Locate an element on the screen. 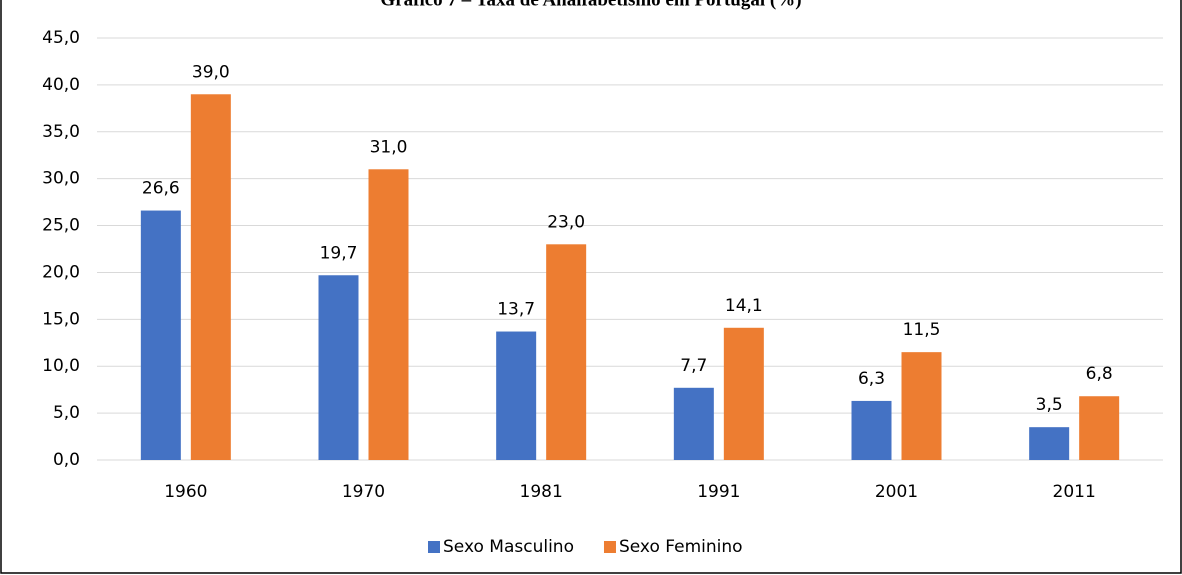 The image size is (1182, 575). x-tick-label: 2001 is located at coordinates (896, 492).